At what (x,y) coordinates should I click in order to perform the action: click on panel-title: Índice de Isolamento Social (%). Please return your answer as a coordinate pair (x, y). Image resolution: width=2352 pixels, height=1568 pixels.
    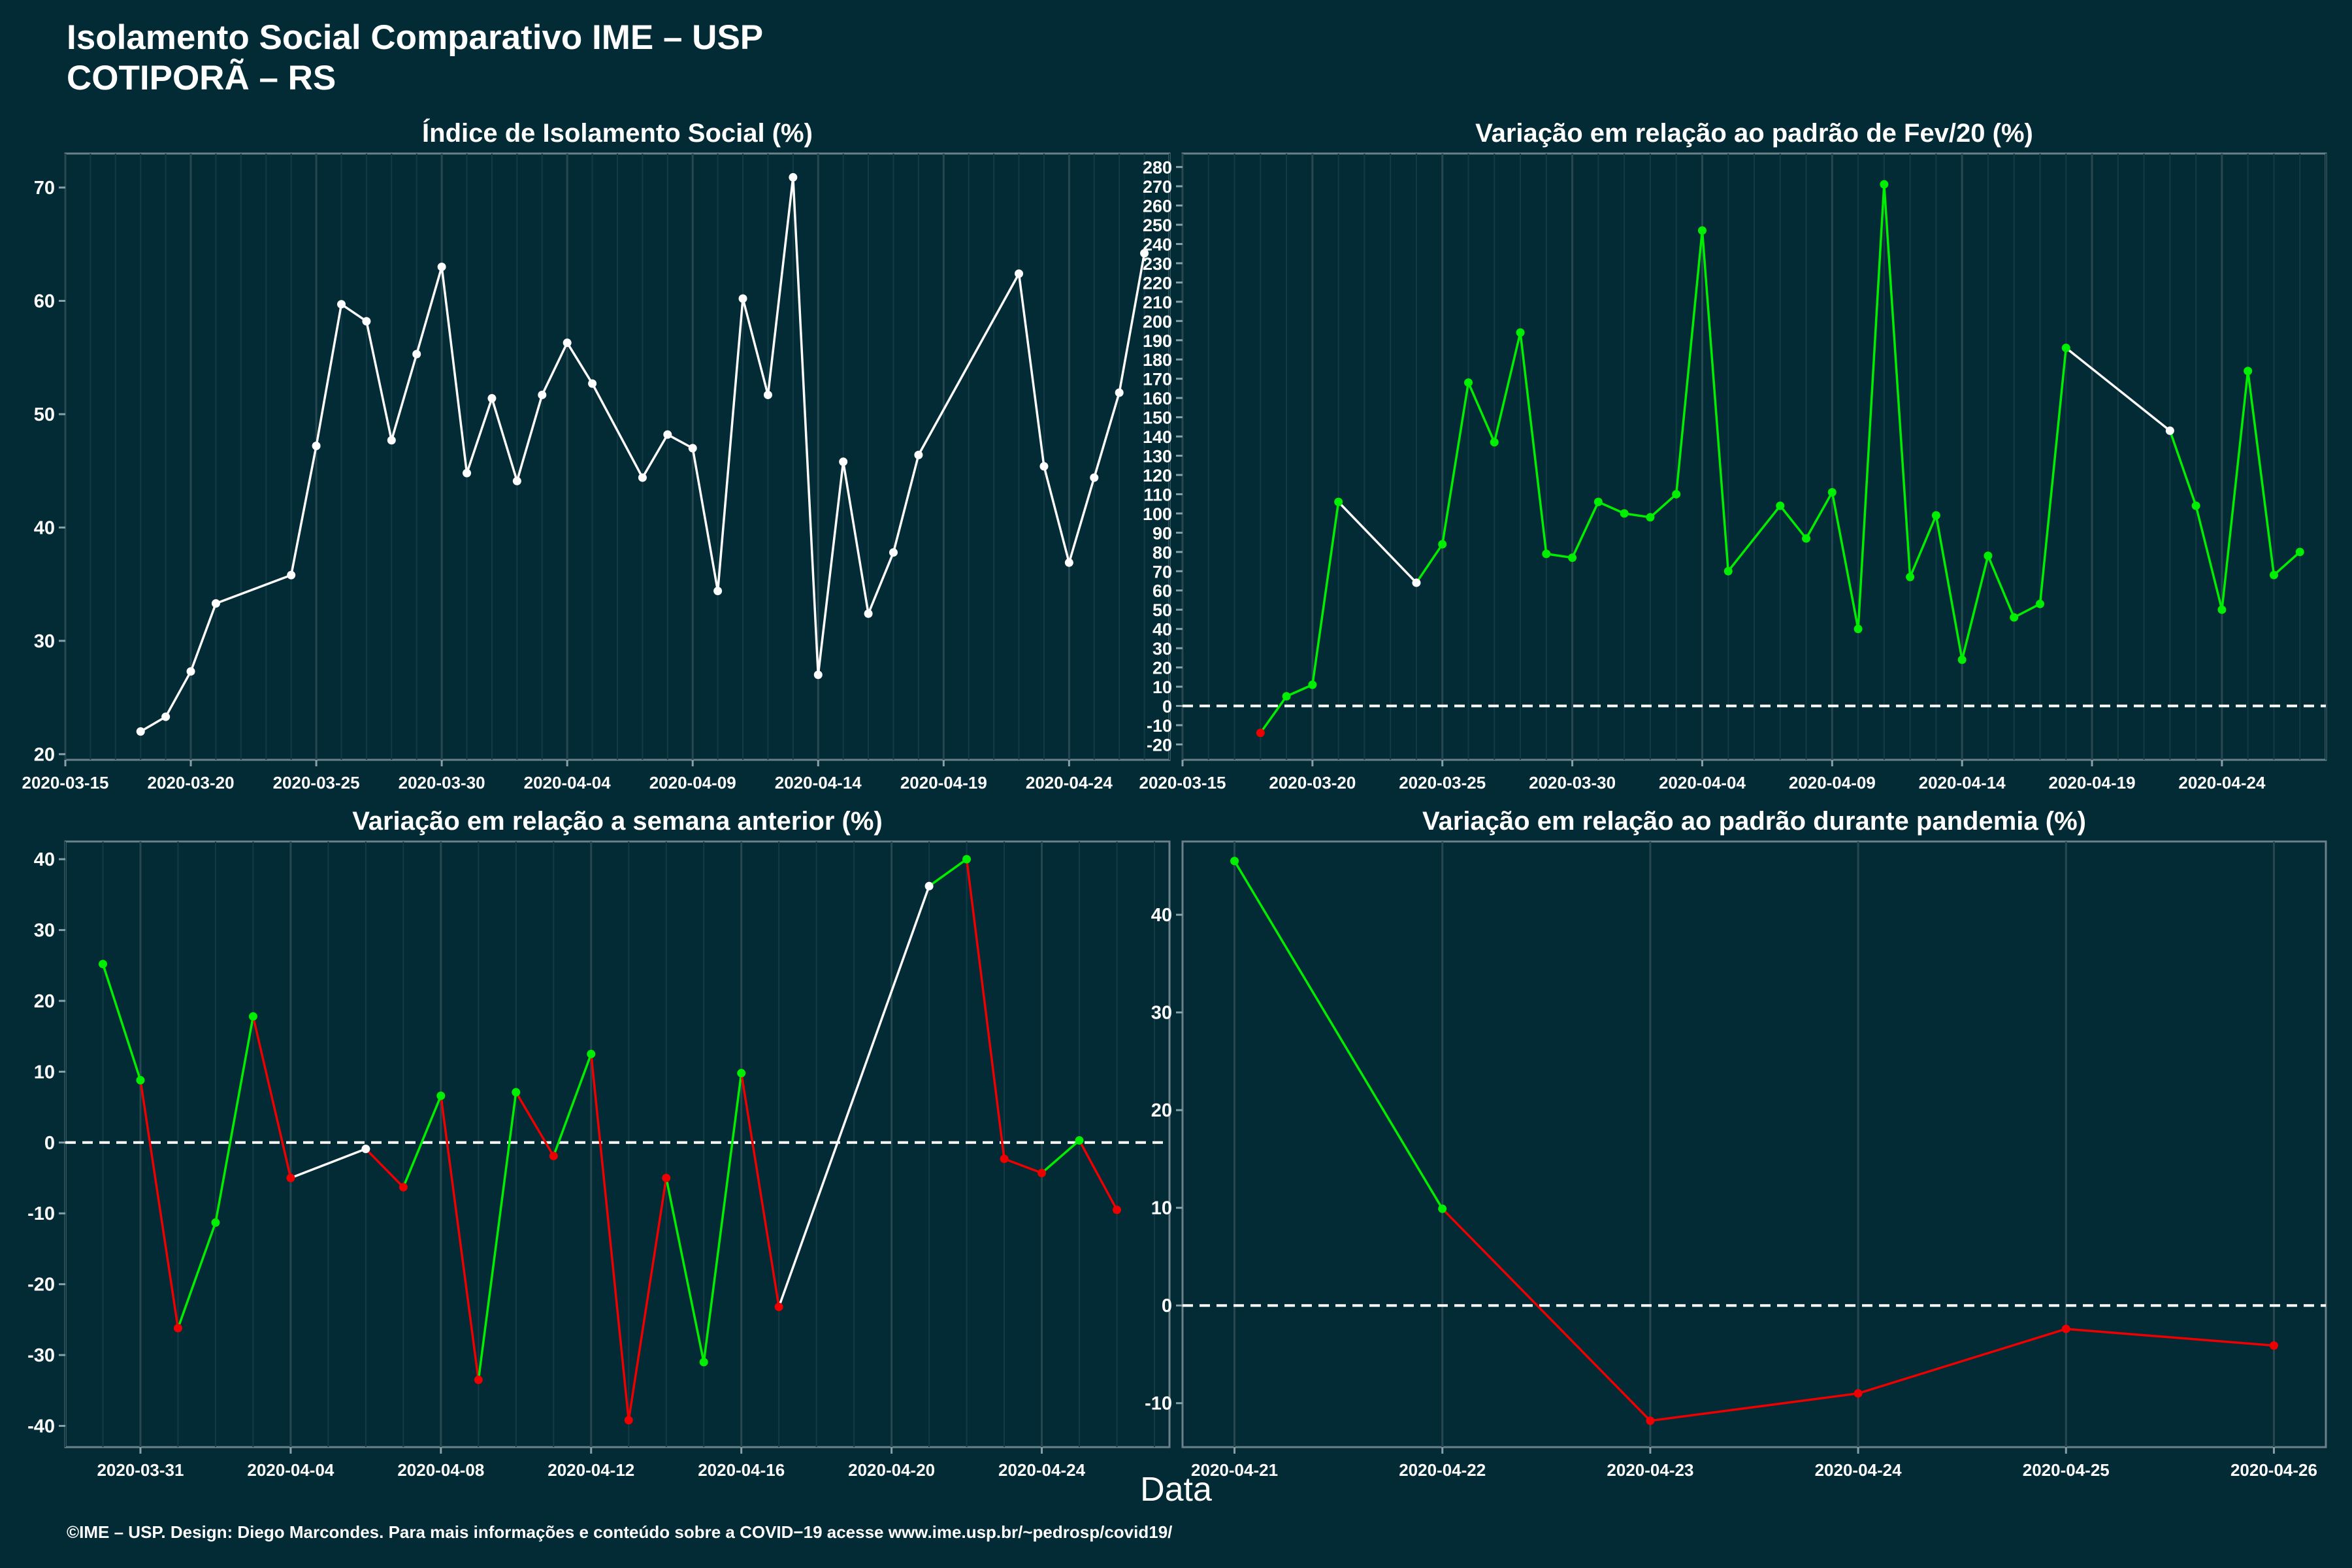
    Looking at the image, I should click on (617, 133).